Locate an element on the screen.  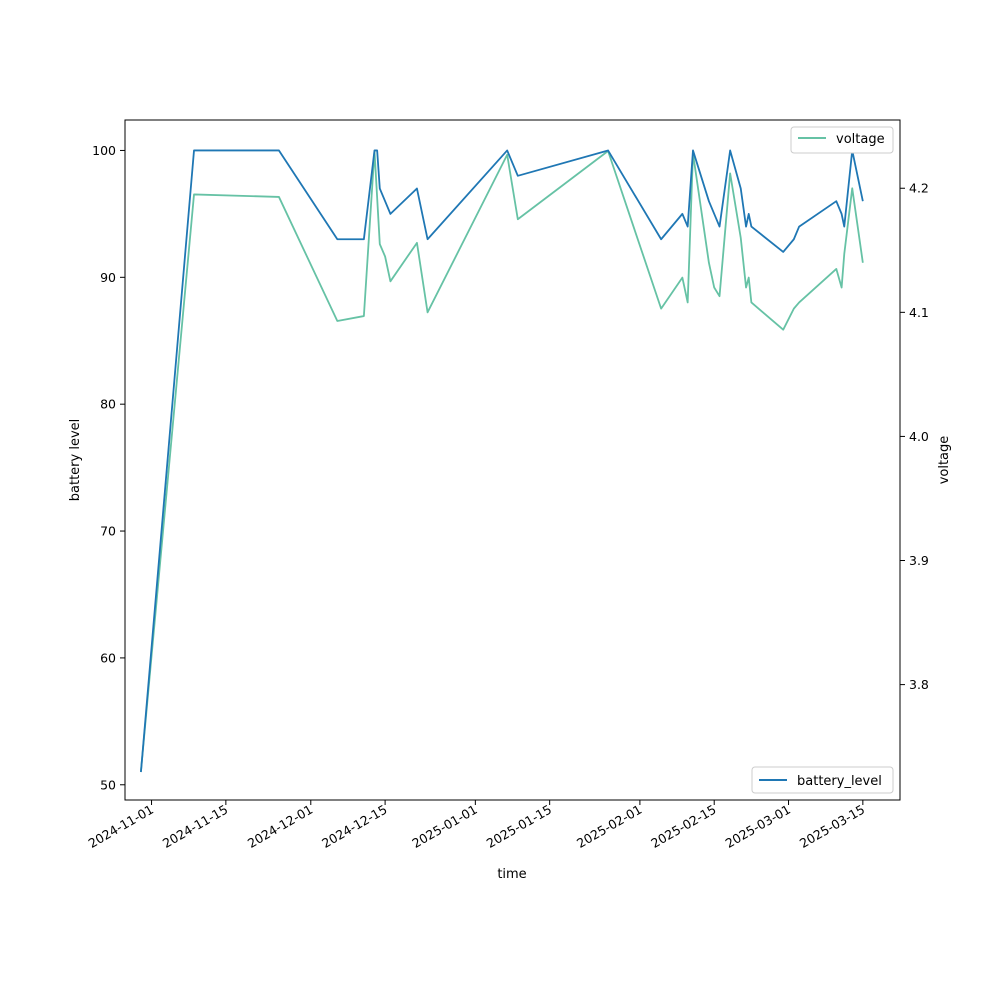
y2-axis-ticks: 3.8 3.9 4.0 4.1 4.2 is located at coordinates (914, 436).